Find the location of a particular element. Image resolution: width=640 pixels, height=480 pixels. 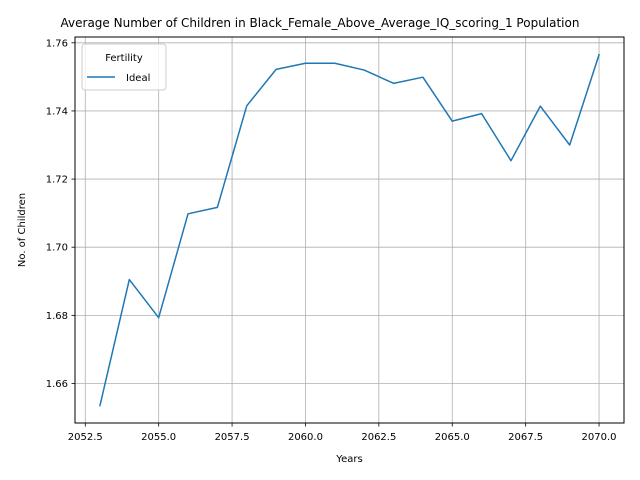

legend-label-ideal: Ideal is located at coordinates (138, 78).